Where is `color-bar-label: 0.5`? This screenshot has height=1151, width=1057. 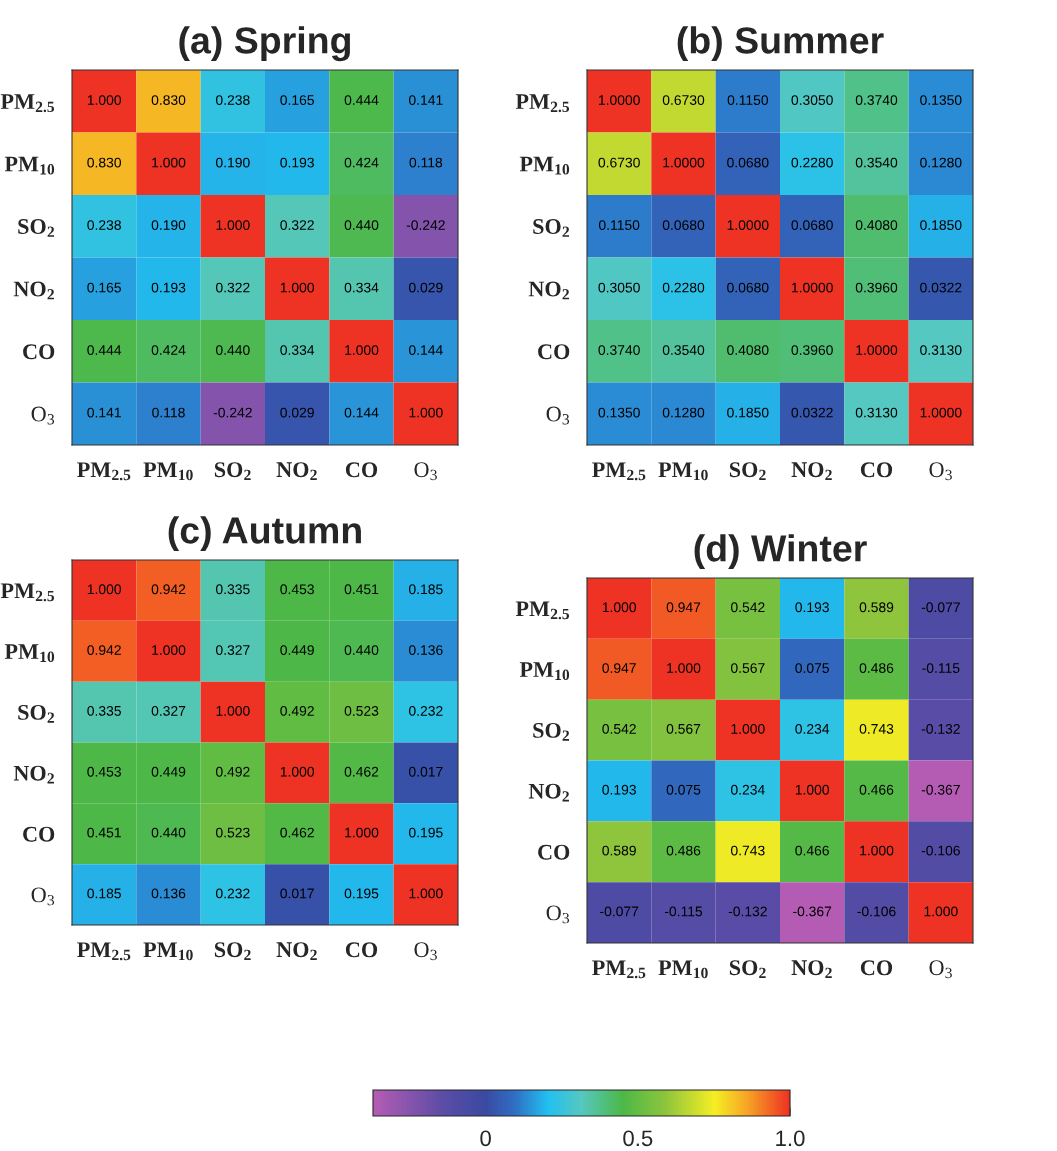
color-bar-label: 0.5 is located at coordinates (638, 1138).